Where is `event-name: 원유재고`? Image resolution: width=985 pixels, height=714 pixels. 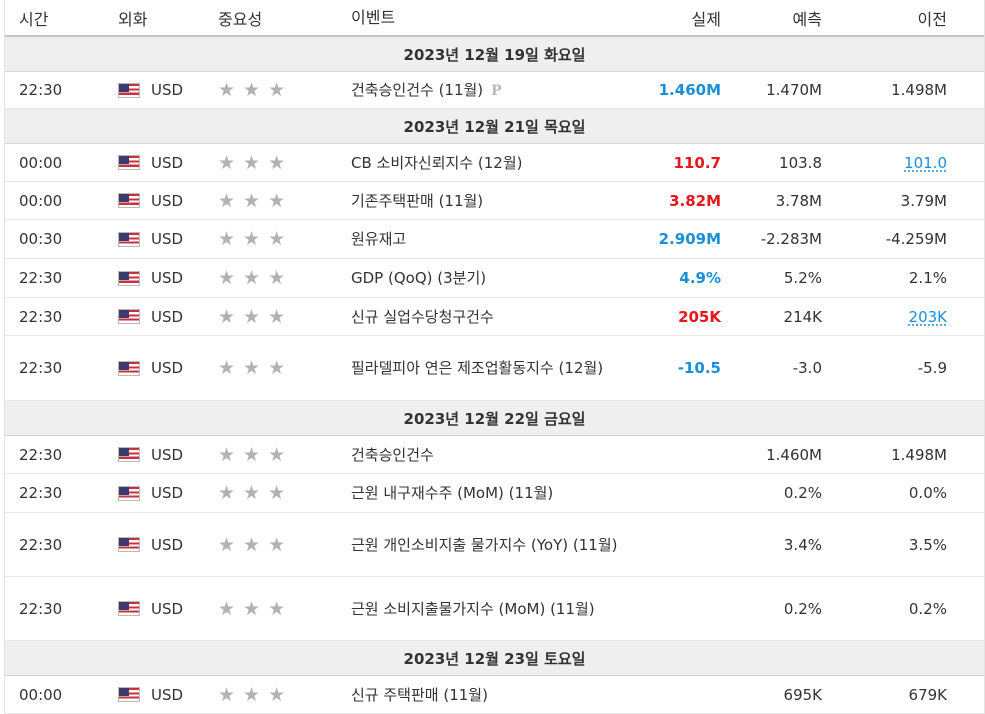 event-name: 원유재고 is located at coordinates (379, 239).